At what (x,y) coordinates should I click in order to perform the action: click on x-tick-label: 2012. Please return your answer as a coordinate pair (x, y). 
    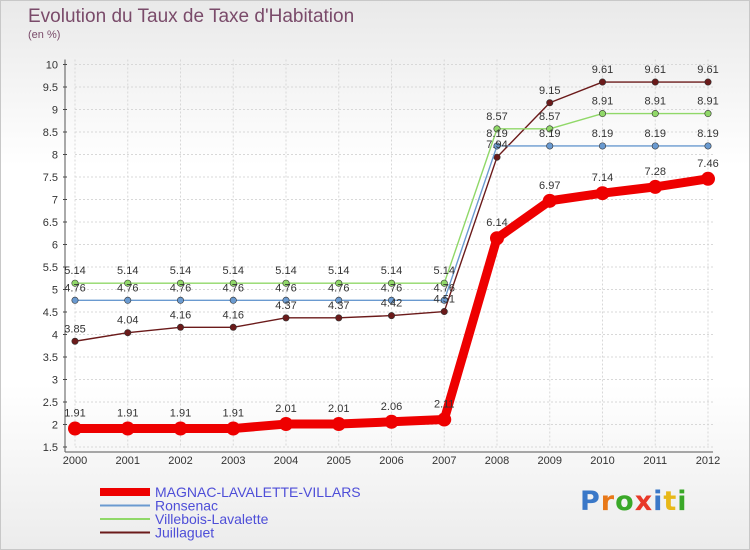
    Looking at the image, I should click on (708, 461).